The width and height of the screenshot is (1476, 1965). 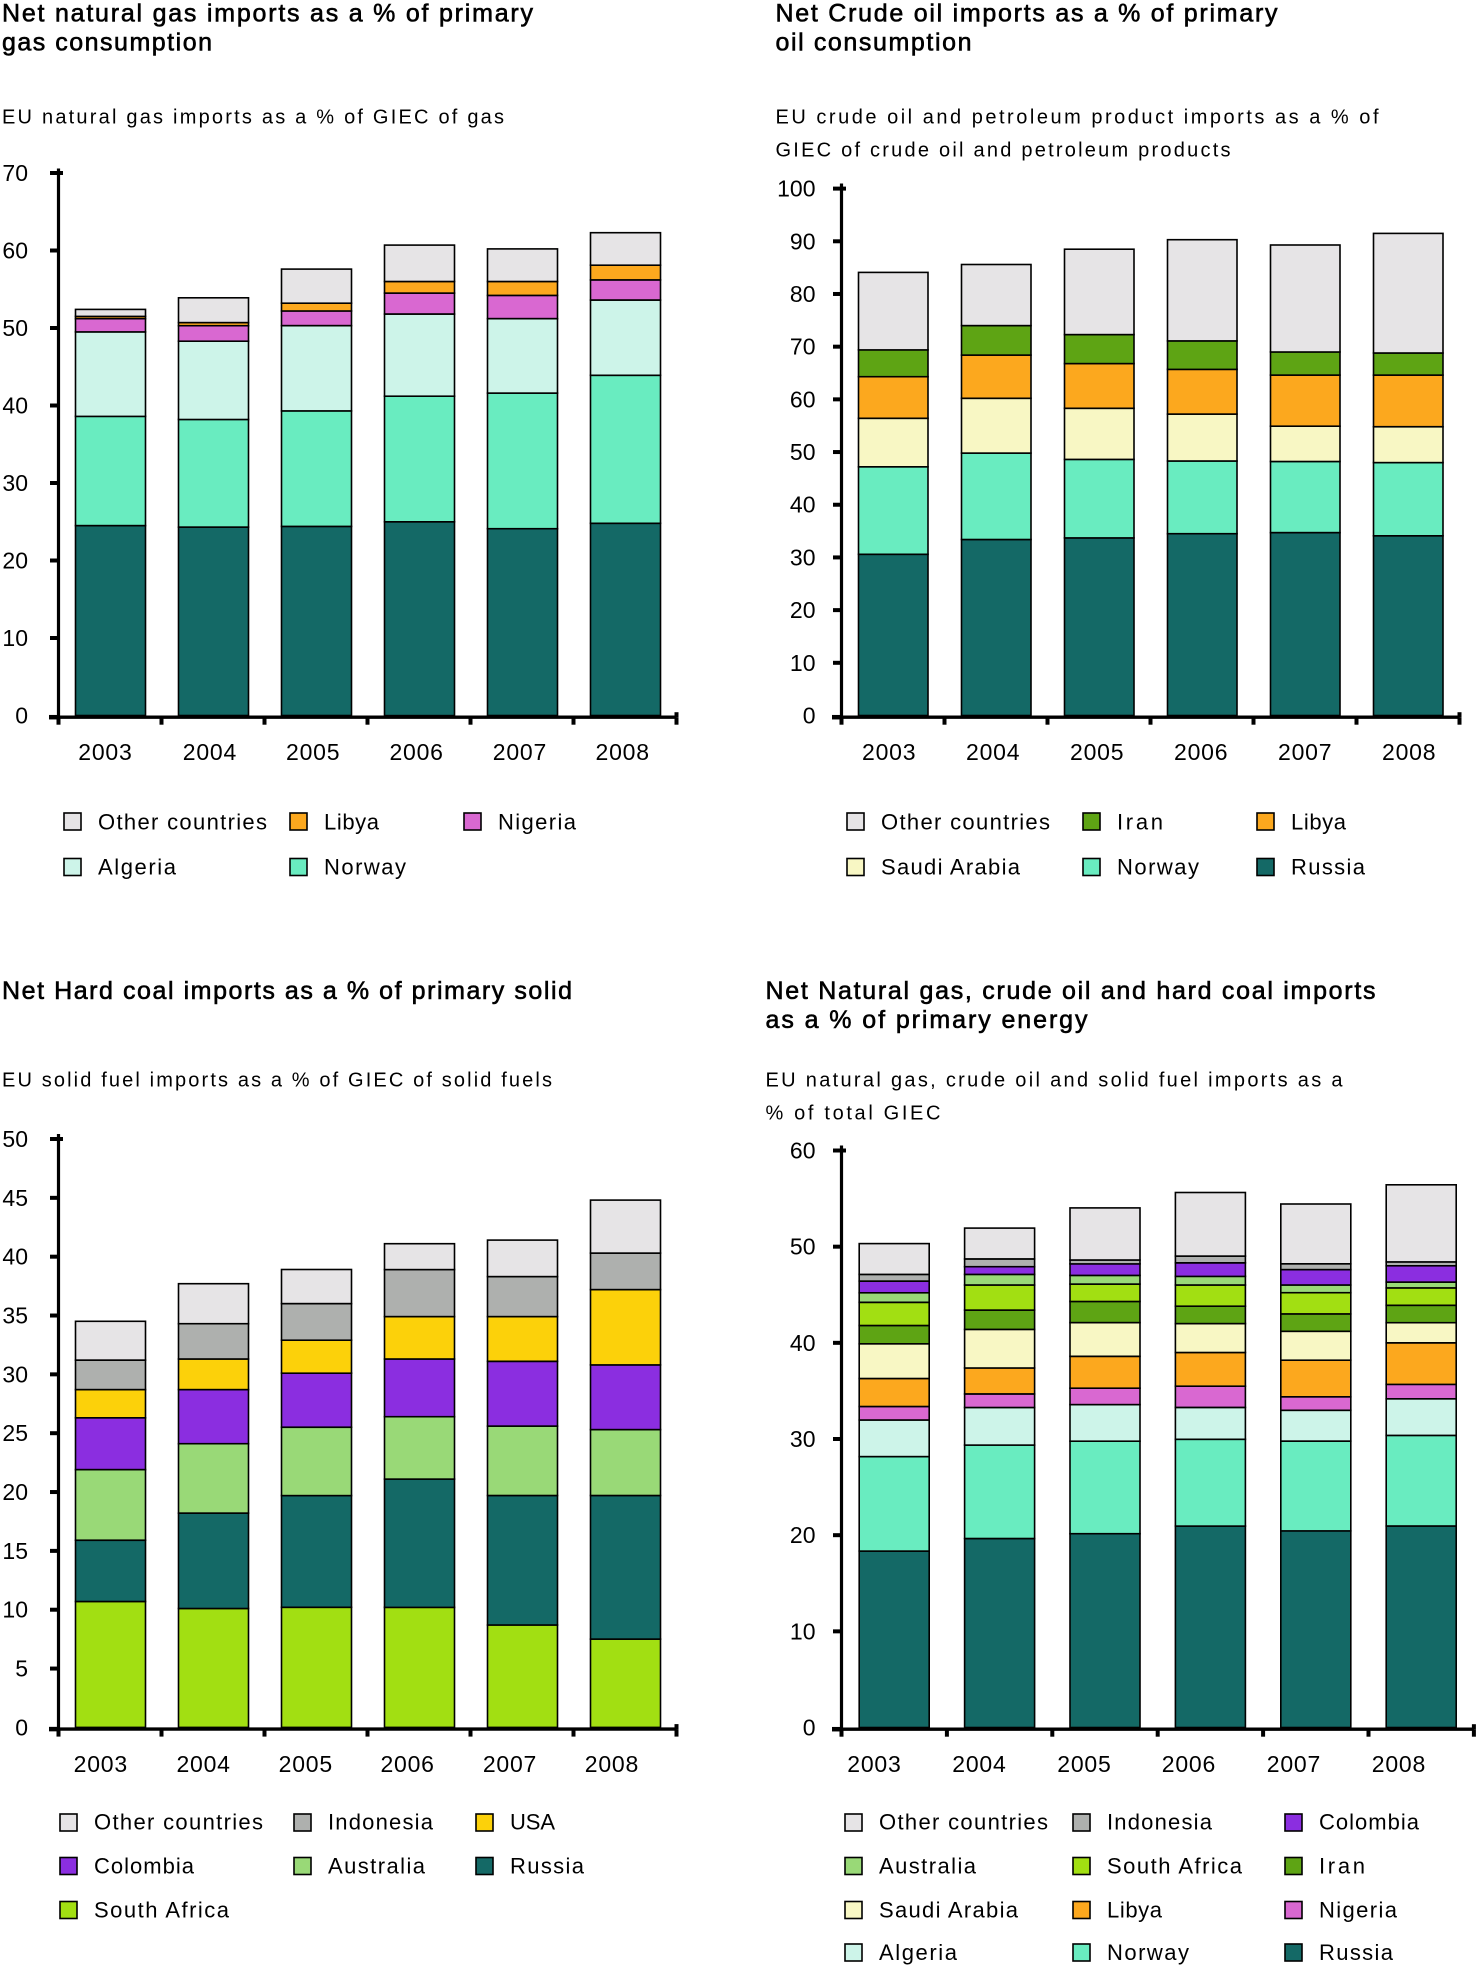 What do you see at coordinates (1027, 14) in the screenshot?
I see `svg-text:Net Crude oil imports as a % o: Net Crude oil imports as a % of primary` at bounding box center [1027, 14].